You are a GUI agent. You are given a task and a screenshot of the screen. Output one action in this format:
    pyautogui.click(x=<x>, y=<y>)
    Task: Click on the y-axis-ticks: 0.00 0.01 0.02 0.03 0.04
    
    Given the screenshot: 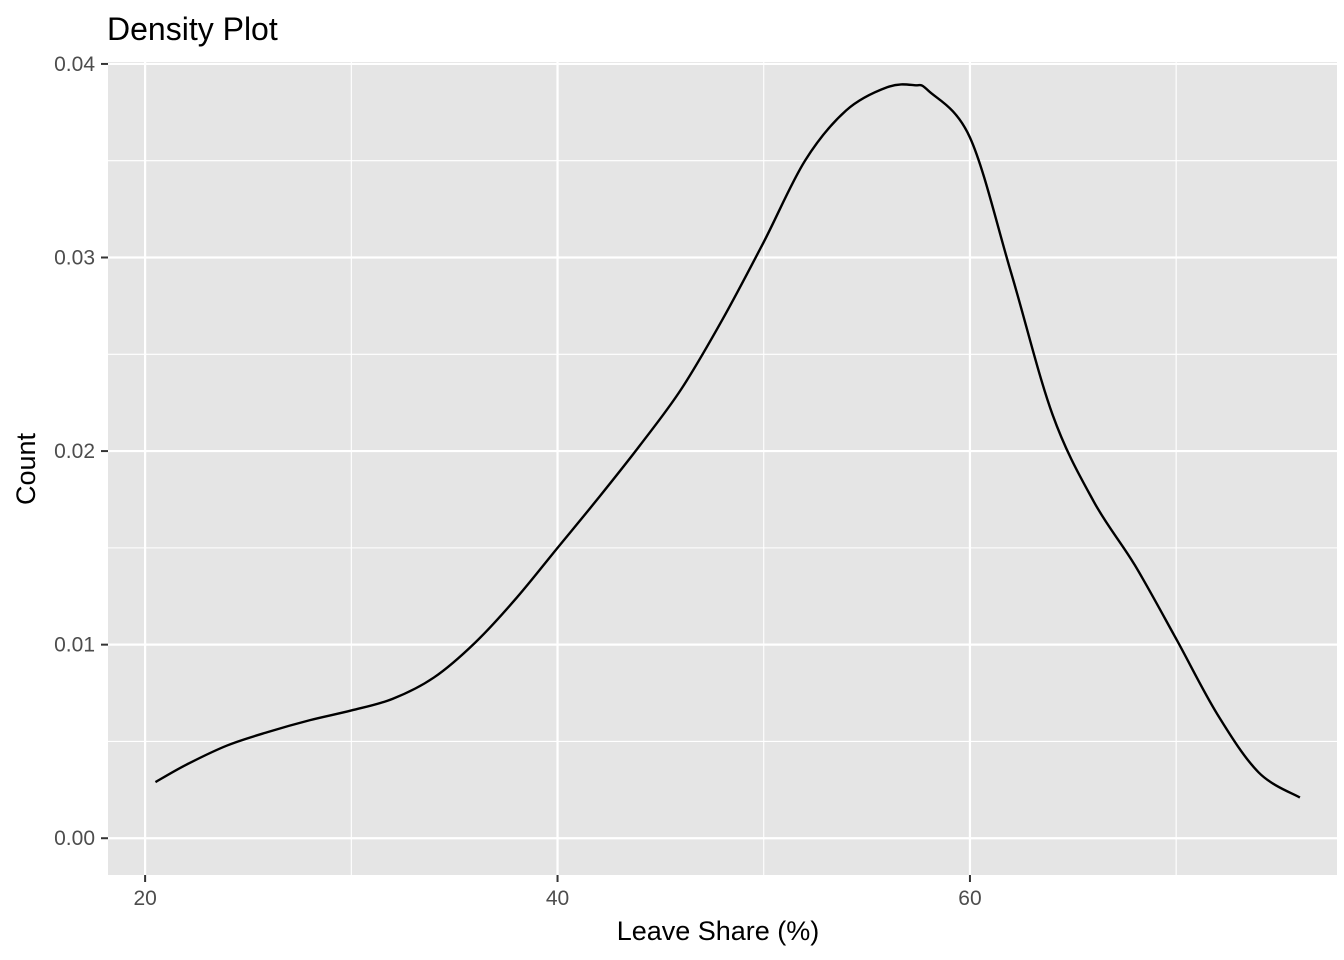 What is the action you would take?
    pyautogui.click(x=81, y=451)
    